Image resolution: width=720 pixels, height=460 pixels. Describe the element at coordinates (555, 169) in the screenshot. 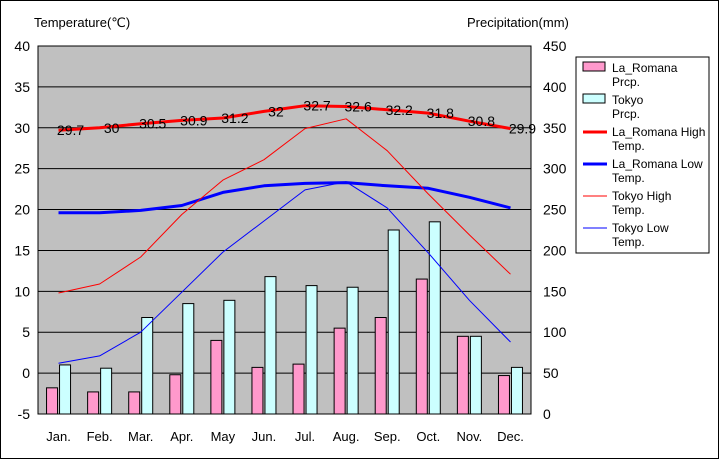

I see `right-tick-label: 300` at that location.